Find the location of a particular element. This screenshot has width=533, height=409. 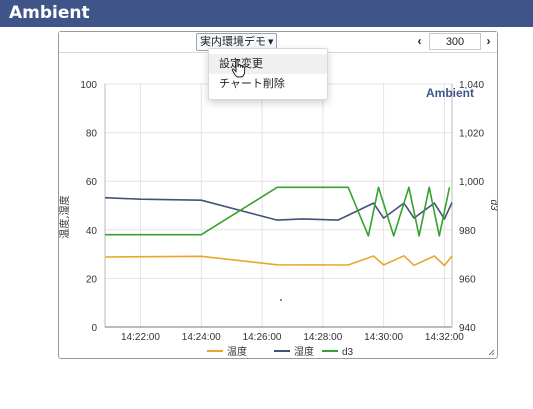

app-title: Ambient is located at coordinates (49, 13).